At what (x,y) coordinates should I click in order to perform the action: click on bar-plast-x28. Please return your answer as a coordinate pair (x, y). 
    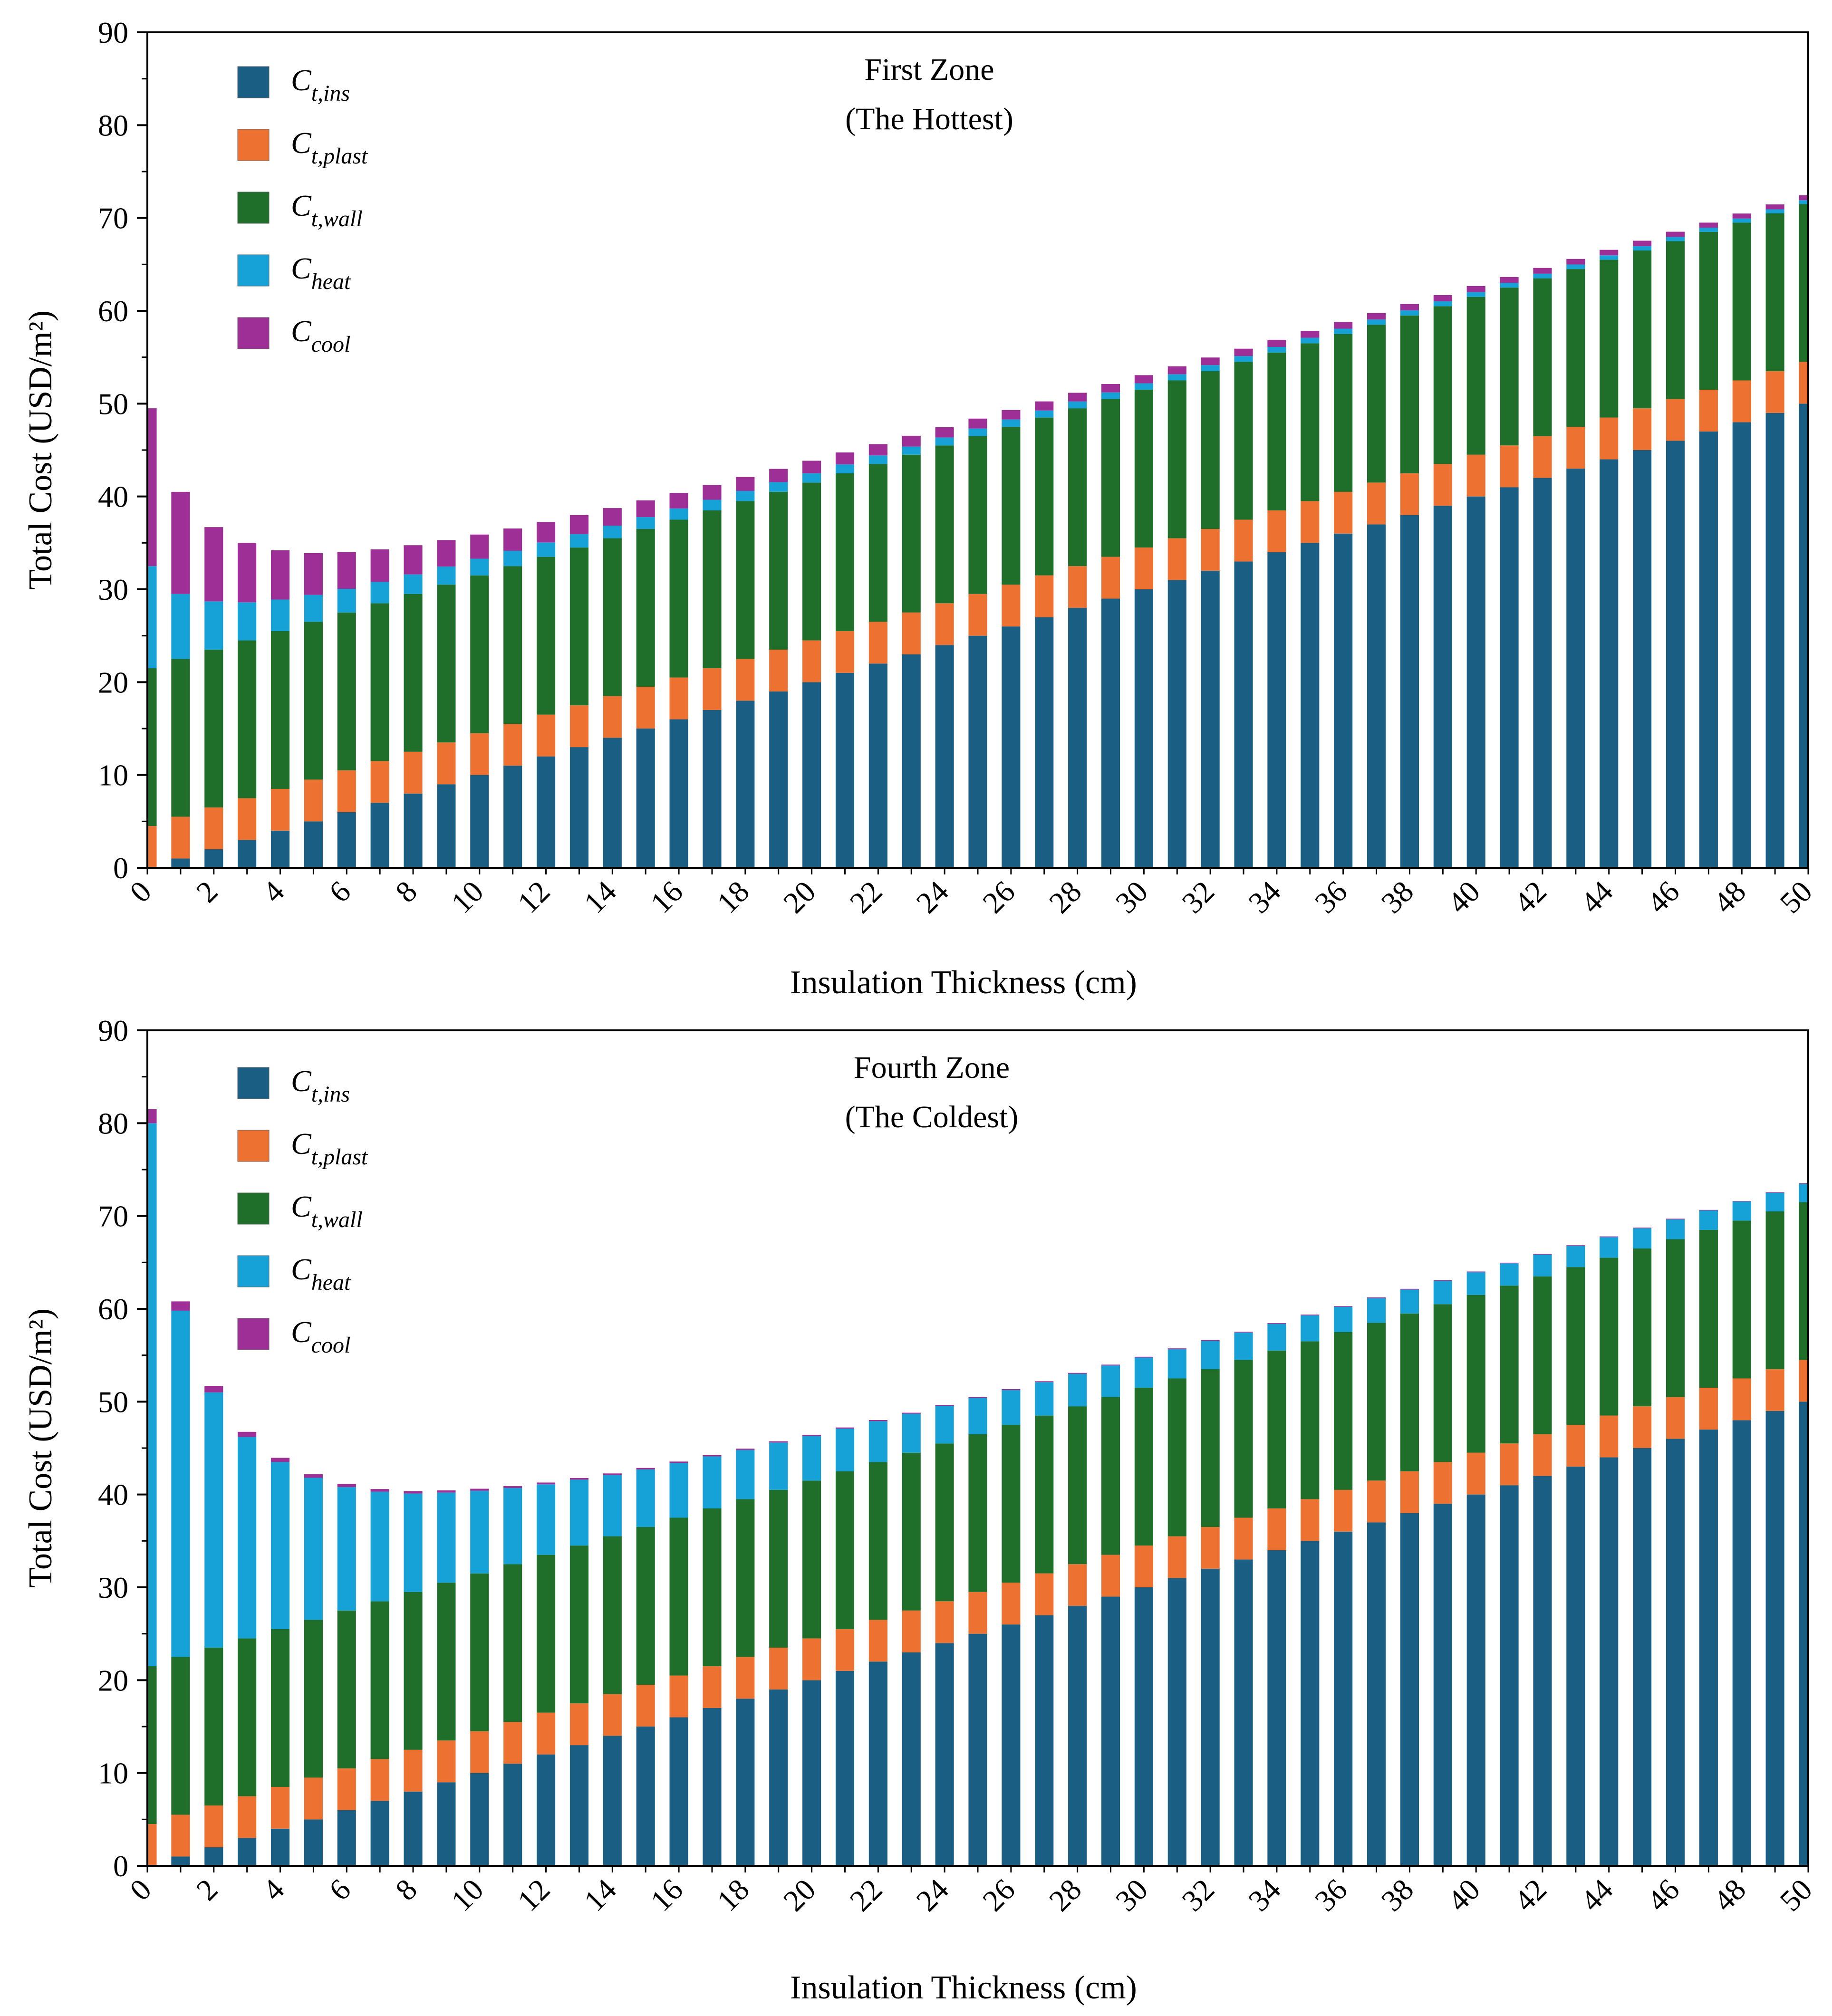
    Looking at the image, I should click on (1077, 1585).